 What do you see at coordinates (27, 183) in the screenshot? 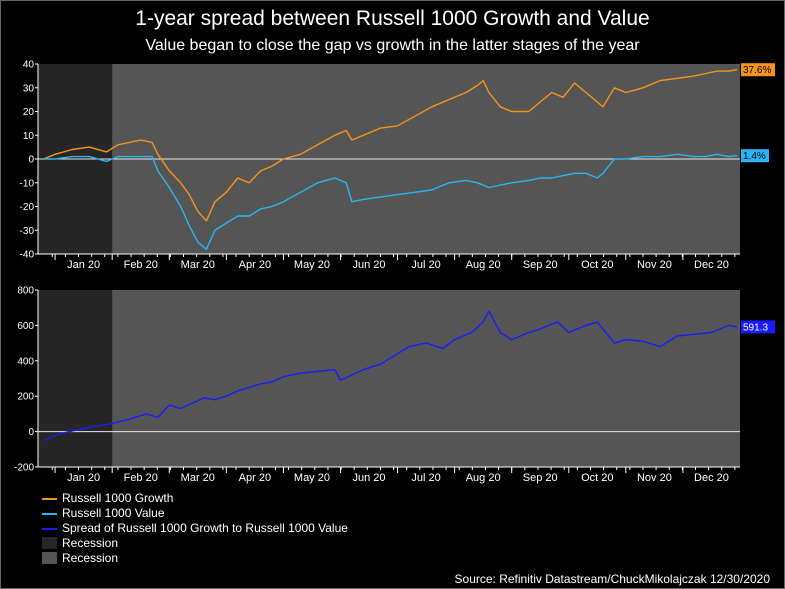
I see `y-tick-label: -10` at bounding box center [27, 183].